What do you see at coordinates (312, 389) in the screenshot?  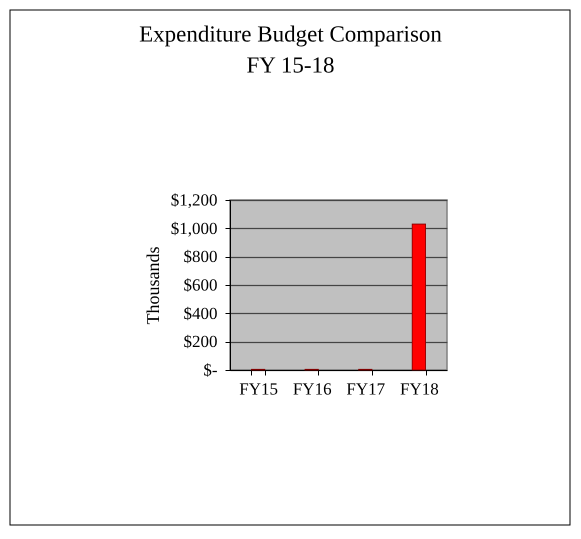 I see `x-tick-label: FY16` at bounding box center [312, 389].